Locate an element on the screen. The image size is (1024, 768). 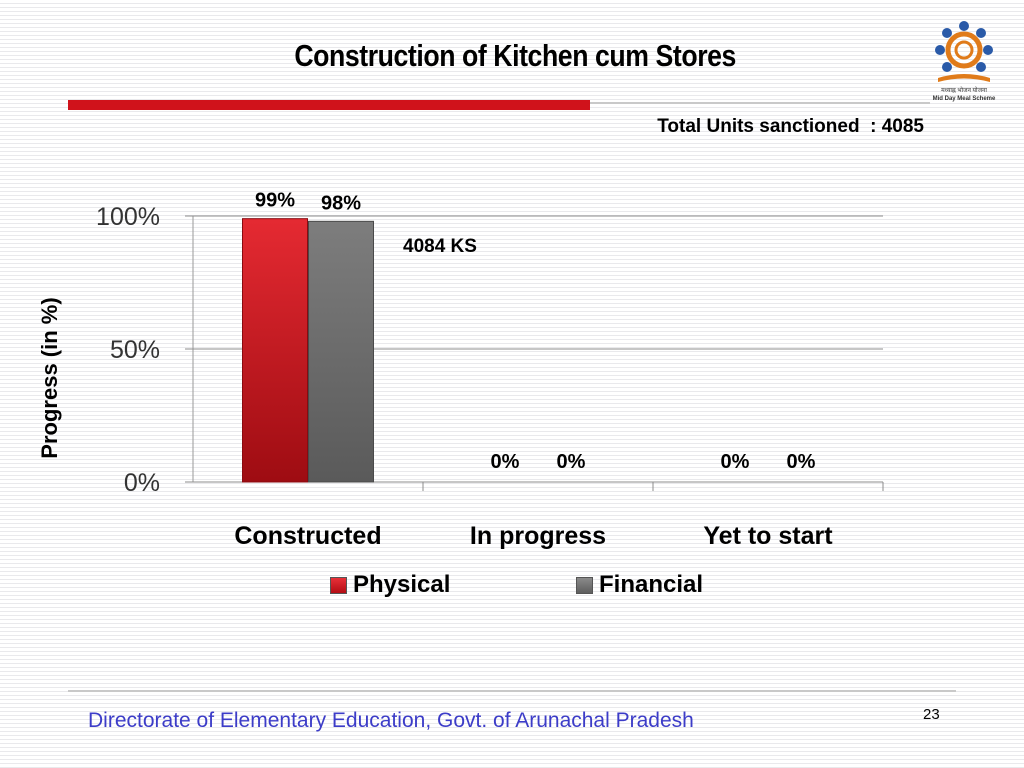
x-tick-label: In progress is located at coordinates (538, 536).